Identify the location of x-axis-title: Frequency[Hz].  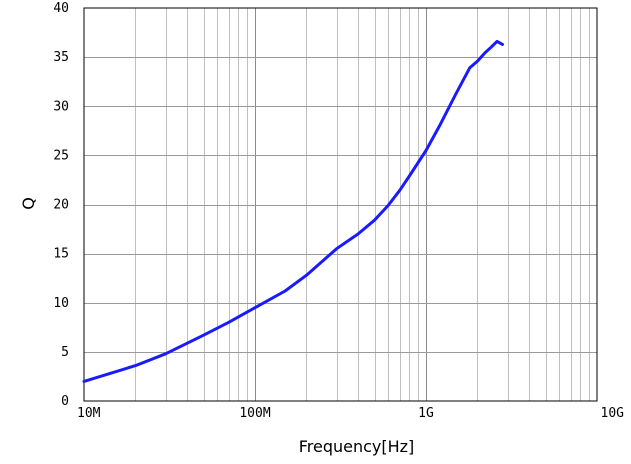
(357, 446).